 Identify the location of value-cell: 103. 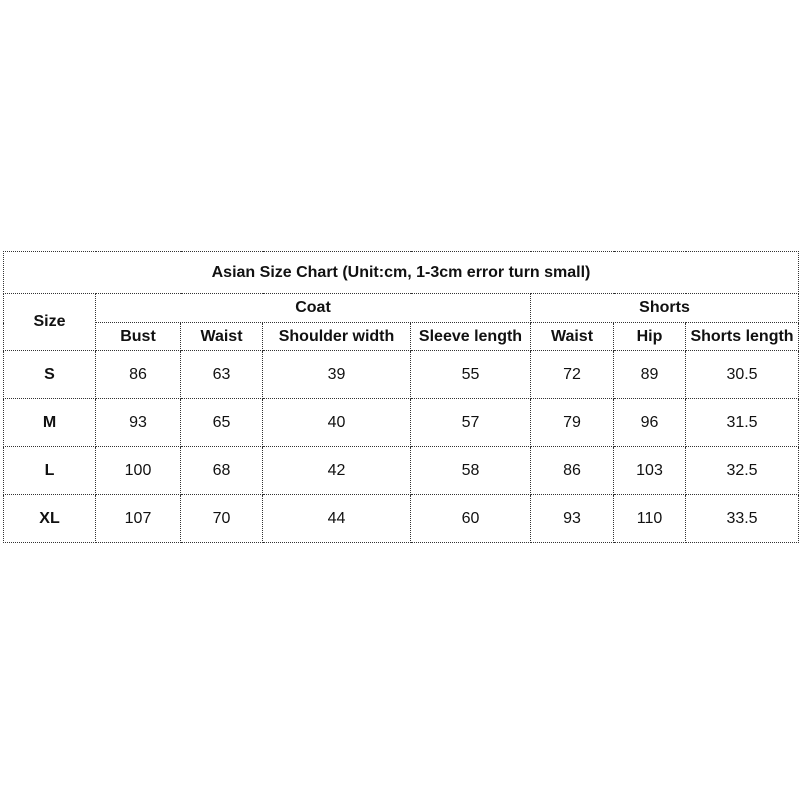
(649, 470).